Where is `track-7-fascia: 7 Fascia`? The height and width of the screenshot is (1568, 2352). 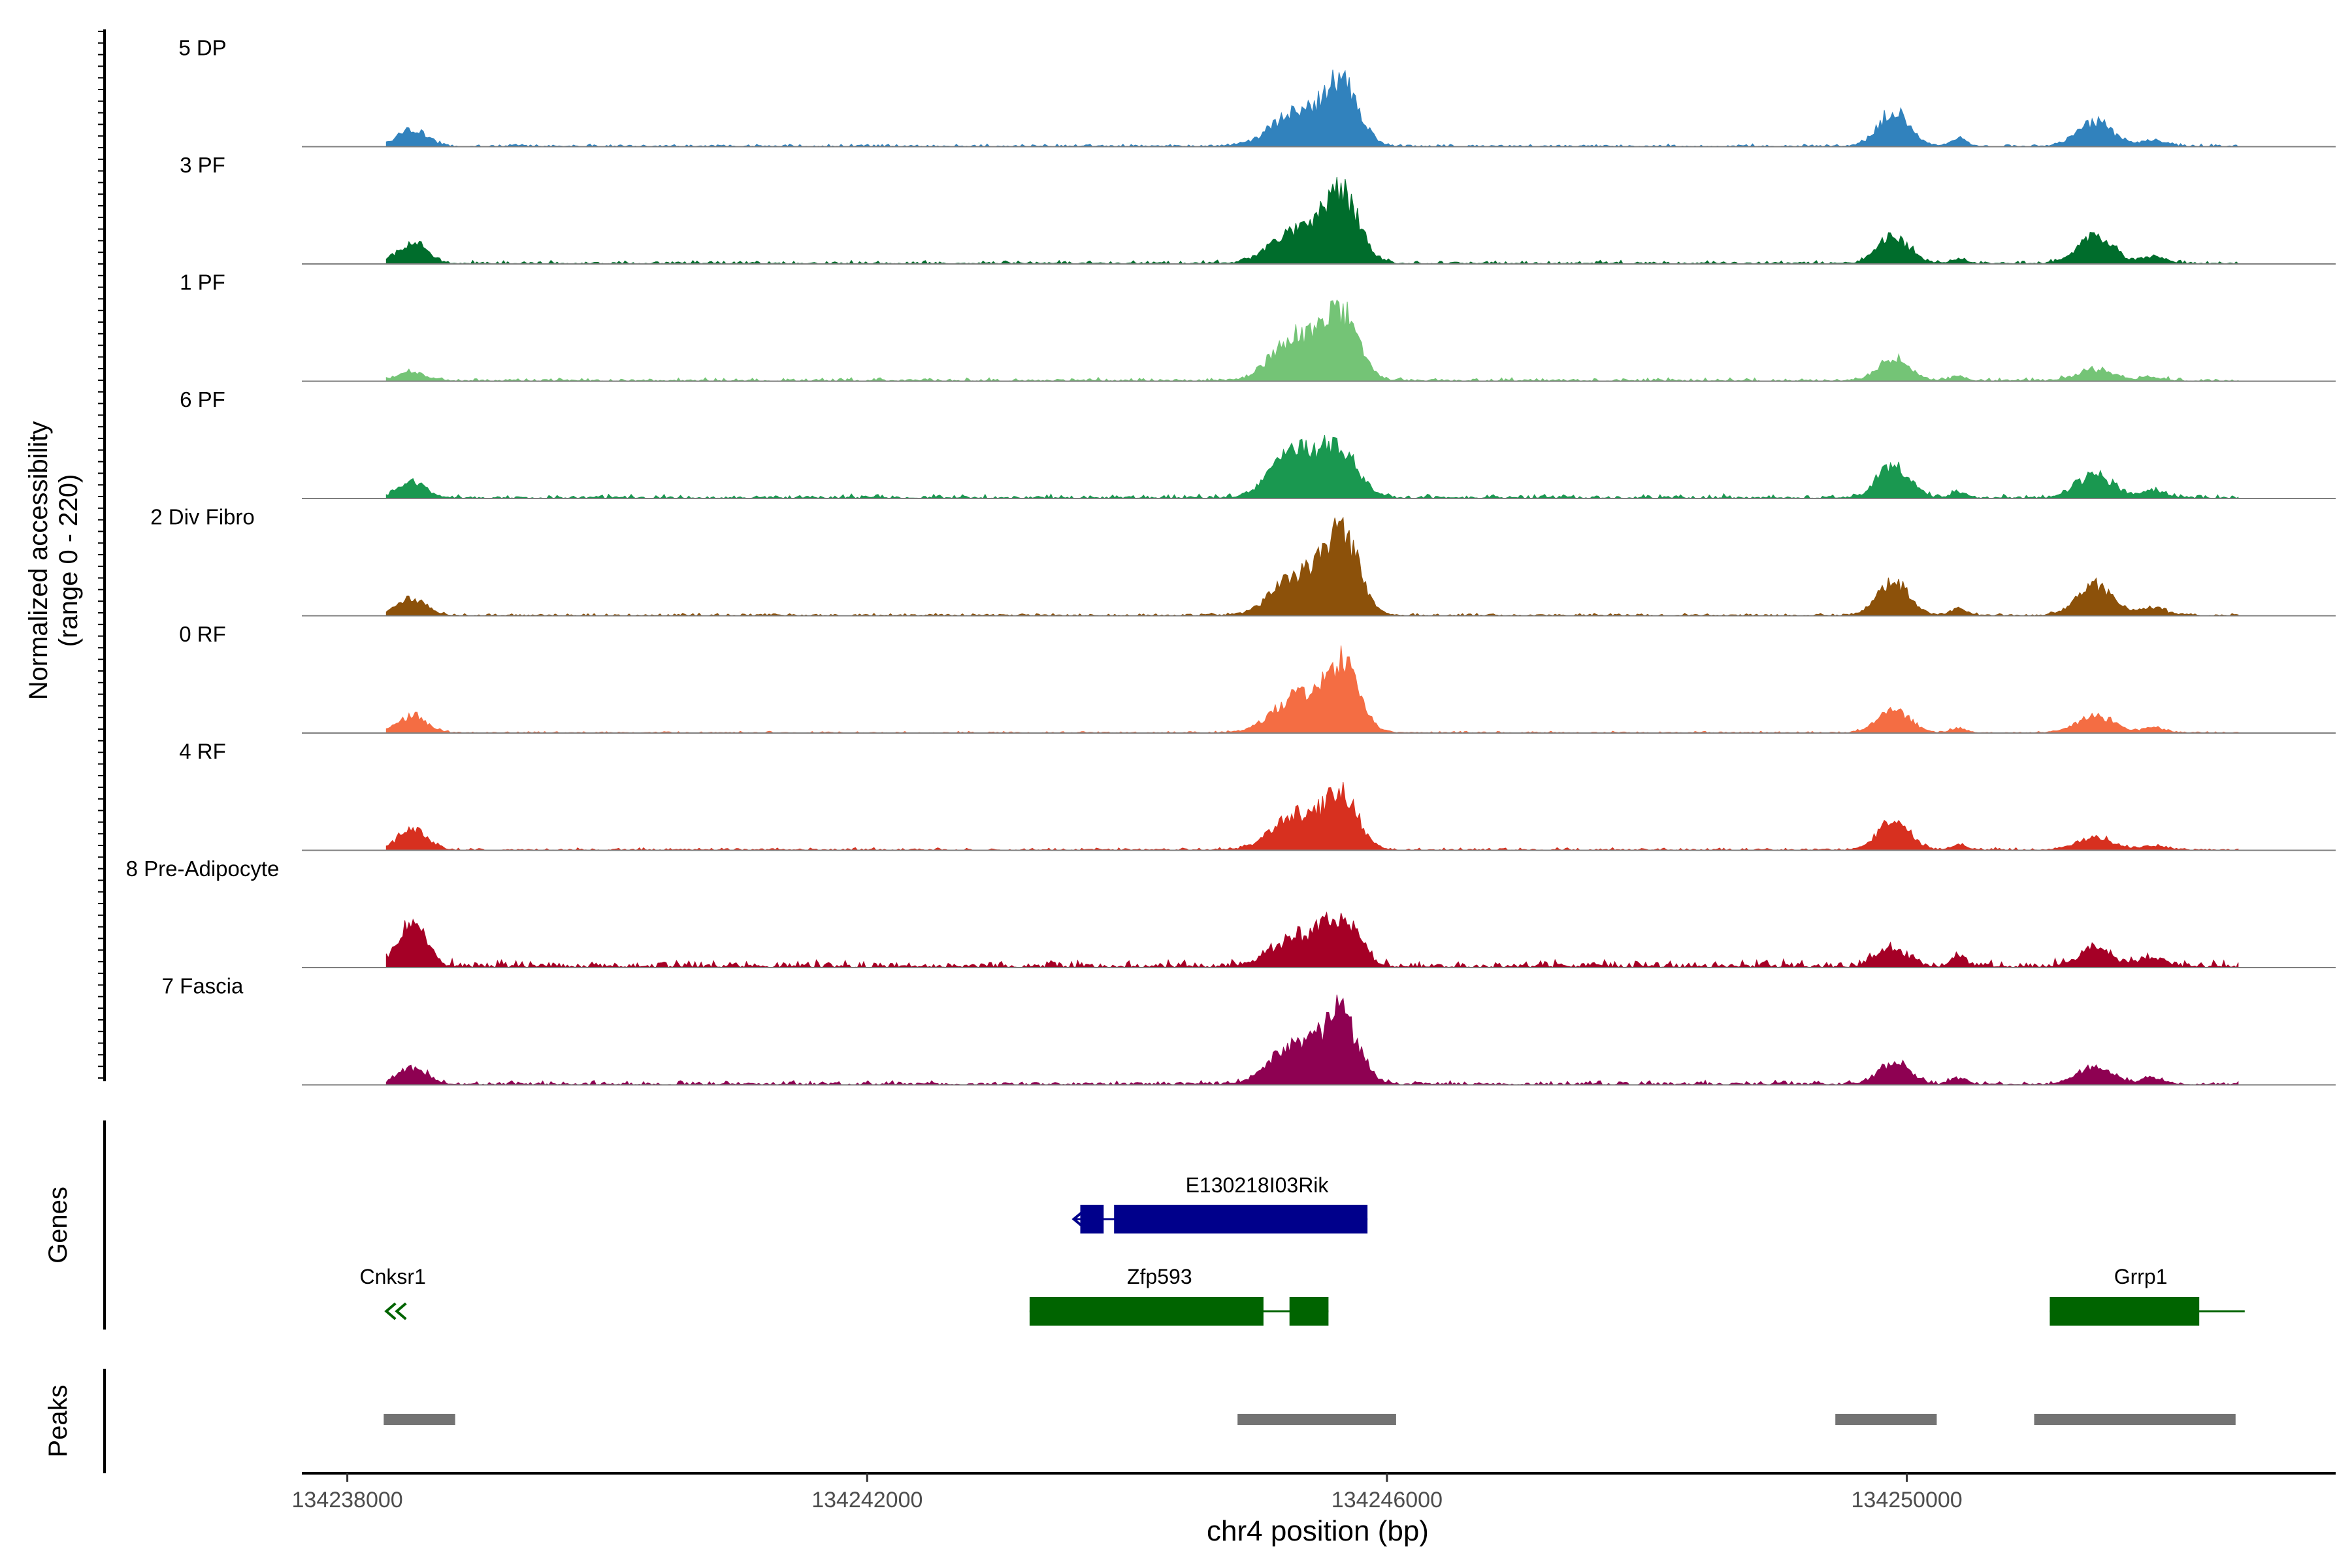
track-7-fascia: 7 Fascia is located at coordinates (1249, 1030).